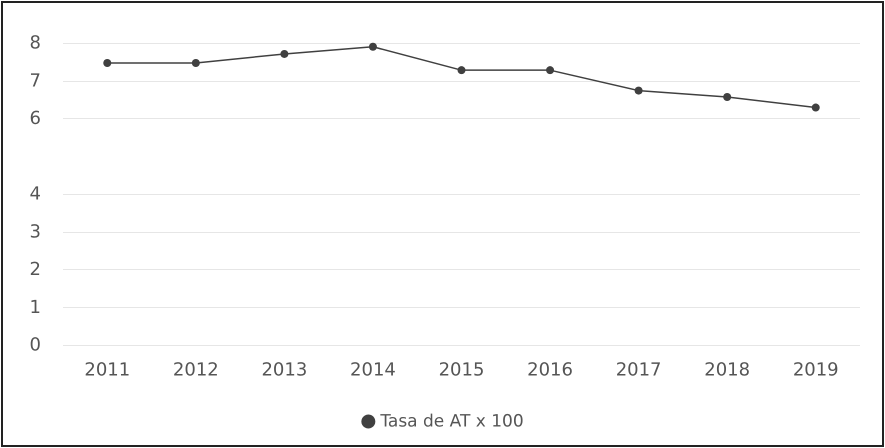 This screenshot has width=885, height=448. What do you see at coordinates (550, 370) in the screenshot?
I see `x-tick-label: 2016` at bounding box center [550, 370].